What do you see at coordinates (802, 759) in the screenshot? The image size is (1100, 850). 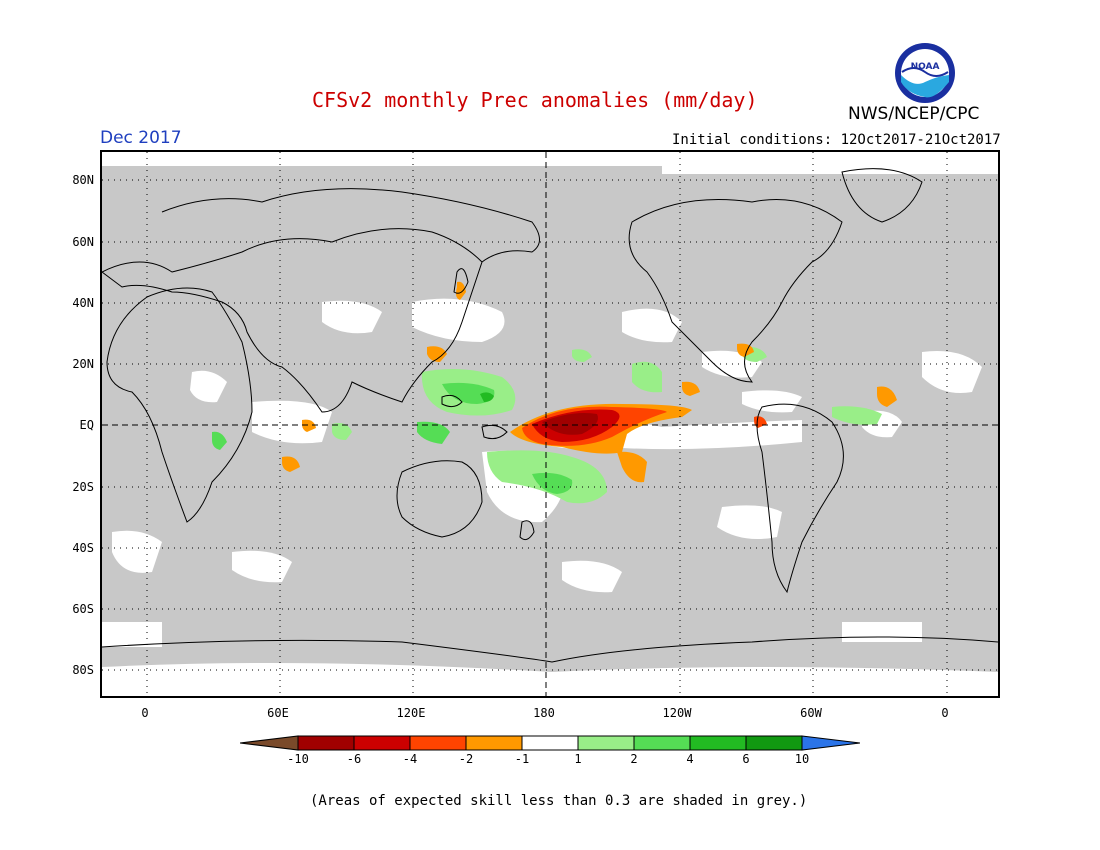 I see `colorbar-tick-label: 10` at bounding box center [802, 759].